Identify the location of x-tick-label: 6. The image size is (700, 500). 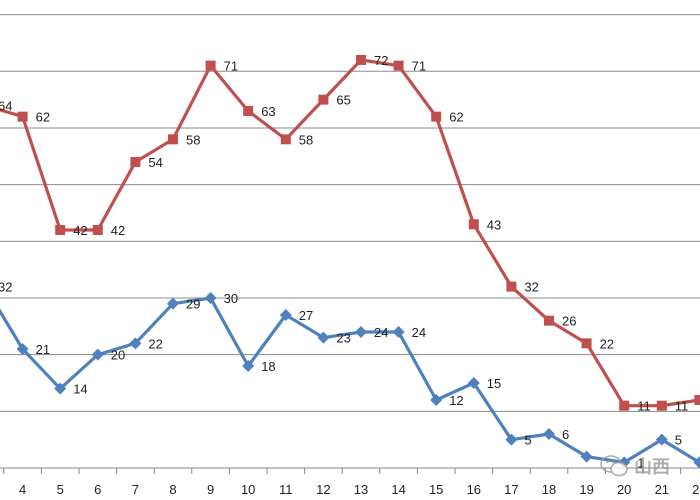
(97, 489).